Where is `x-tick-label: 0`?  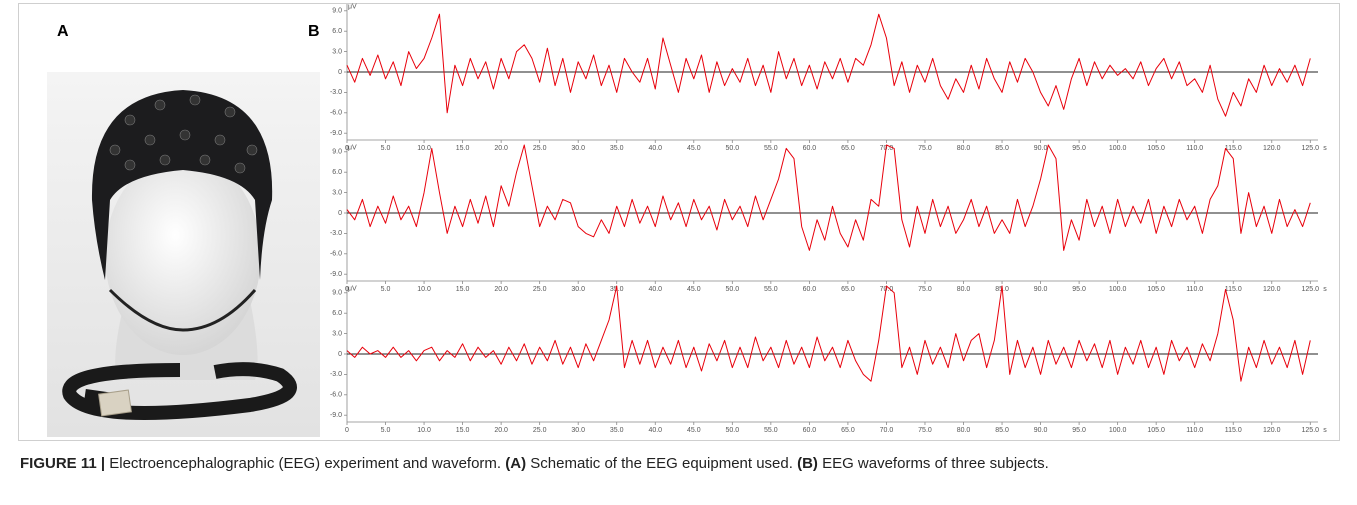 x-tick-label: 0 is located at coordinates (347, 430).